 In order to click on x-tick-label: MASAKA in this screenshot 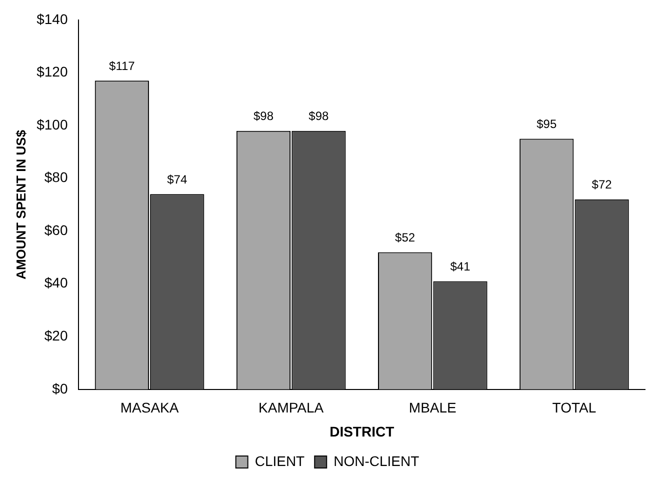, I will do `click(150, 408)`.